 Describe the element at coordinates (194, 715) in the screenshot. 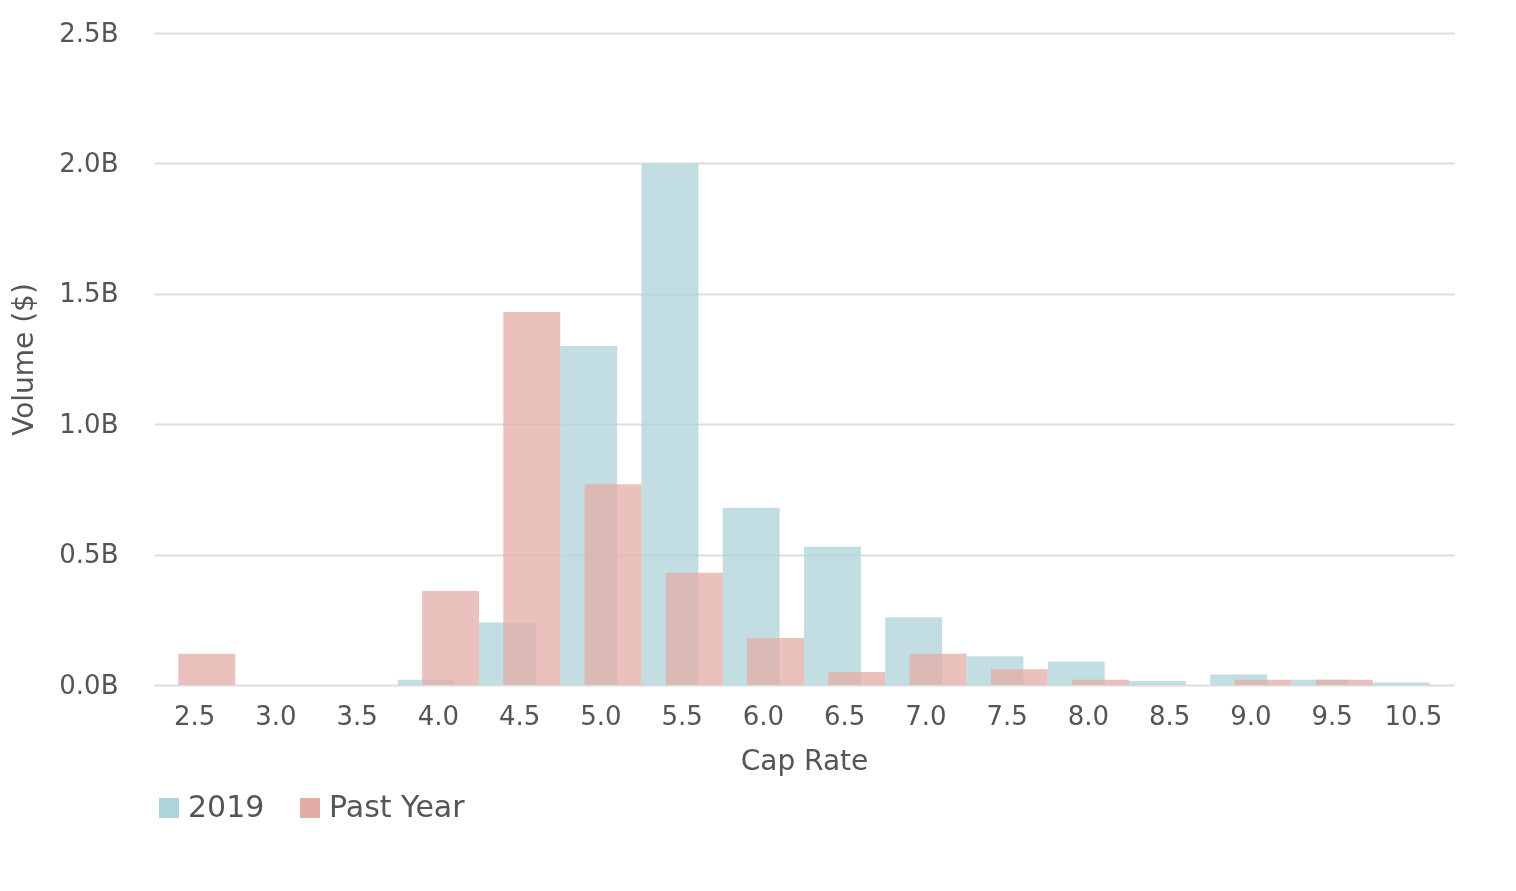

I see `x-tick-label: 2.5` at that location.